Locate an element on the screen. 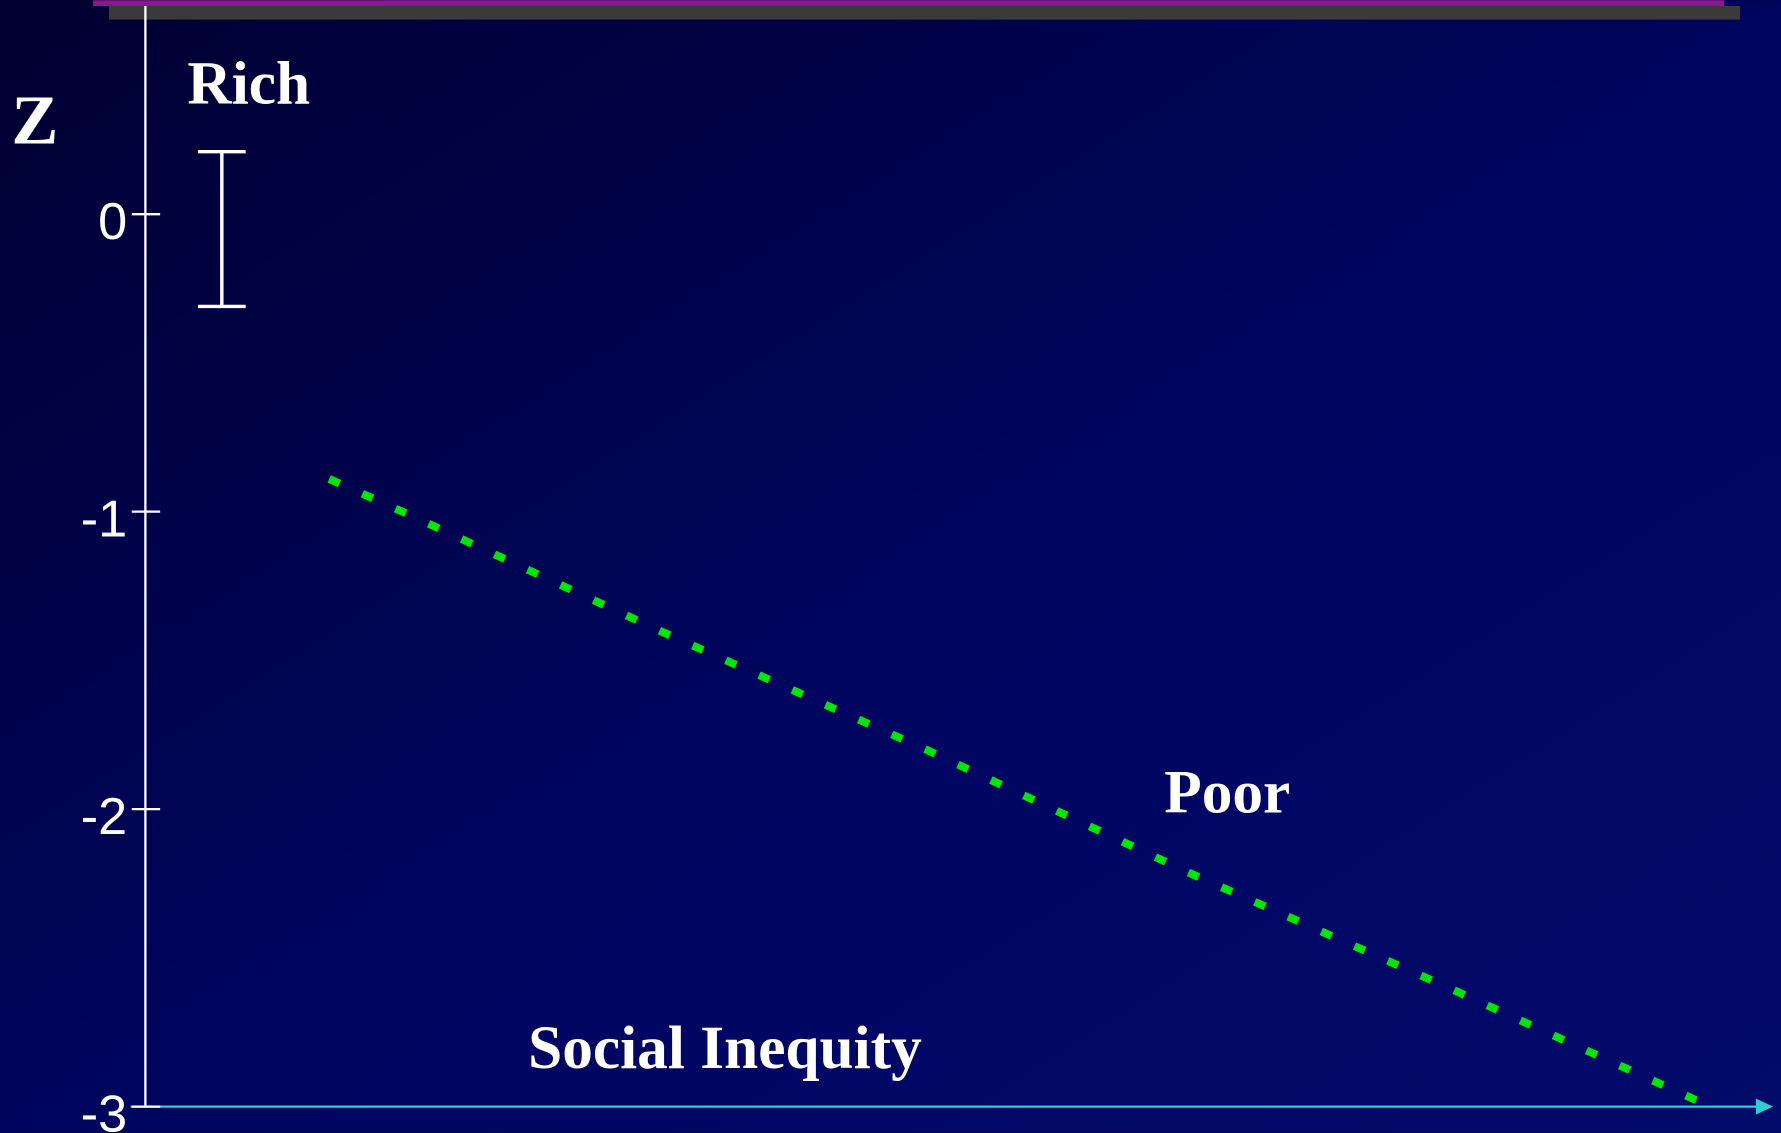  y-tick-label: -1 is located at coordinates (104, 520).